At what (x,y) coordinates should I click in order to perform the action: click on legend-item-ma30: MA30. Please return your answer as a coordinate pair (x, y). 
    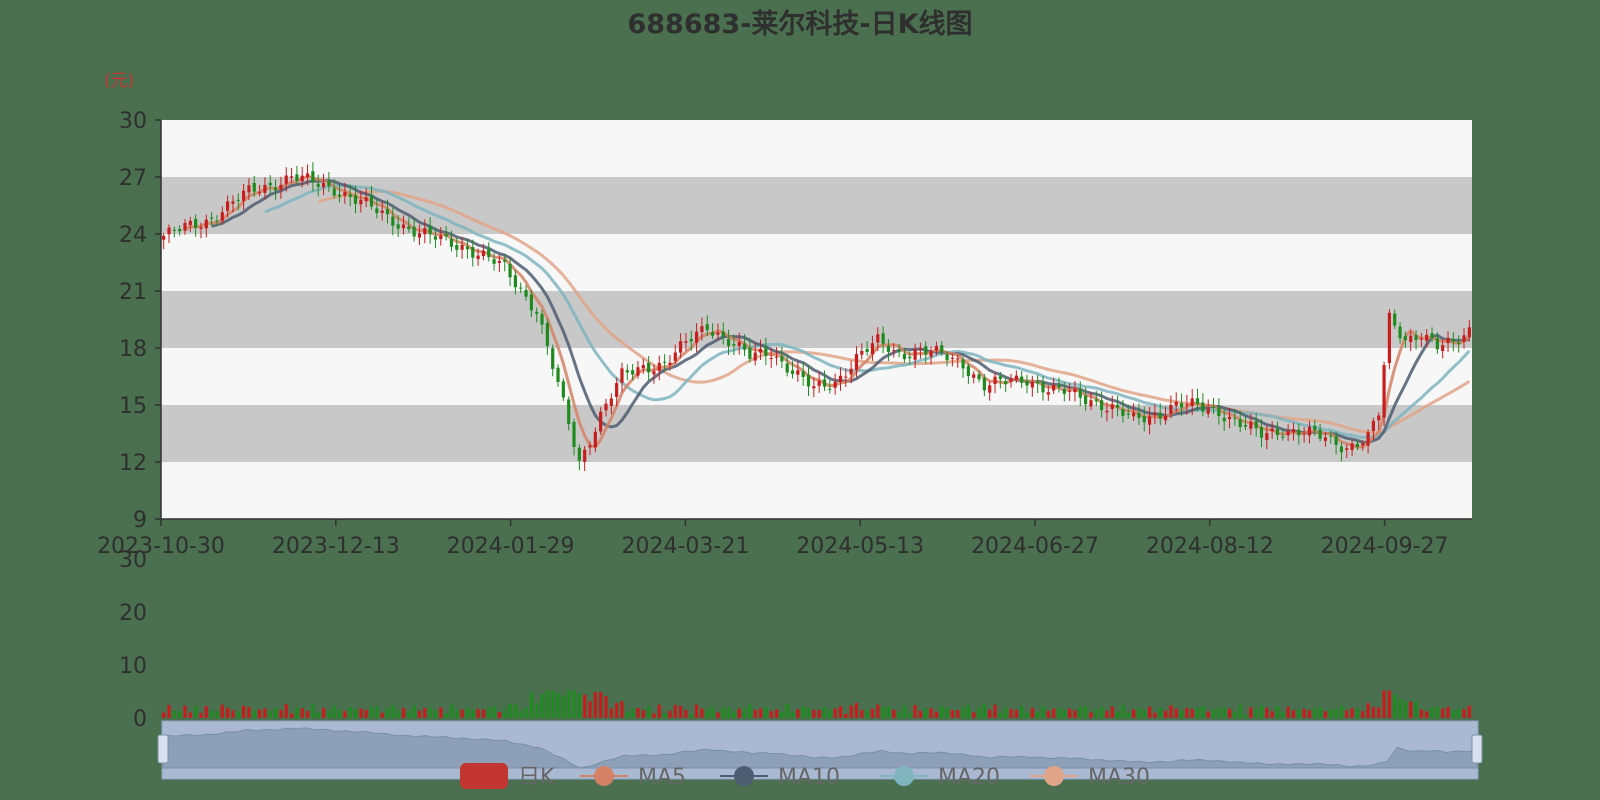
    Looking at the image, I should click on (1090, 777).